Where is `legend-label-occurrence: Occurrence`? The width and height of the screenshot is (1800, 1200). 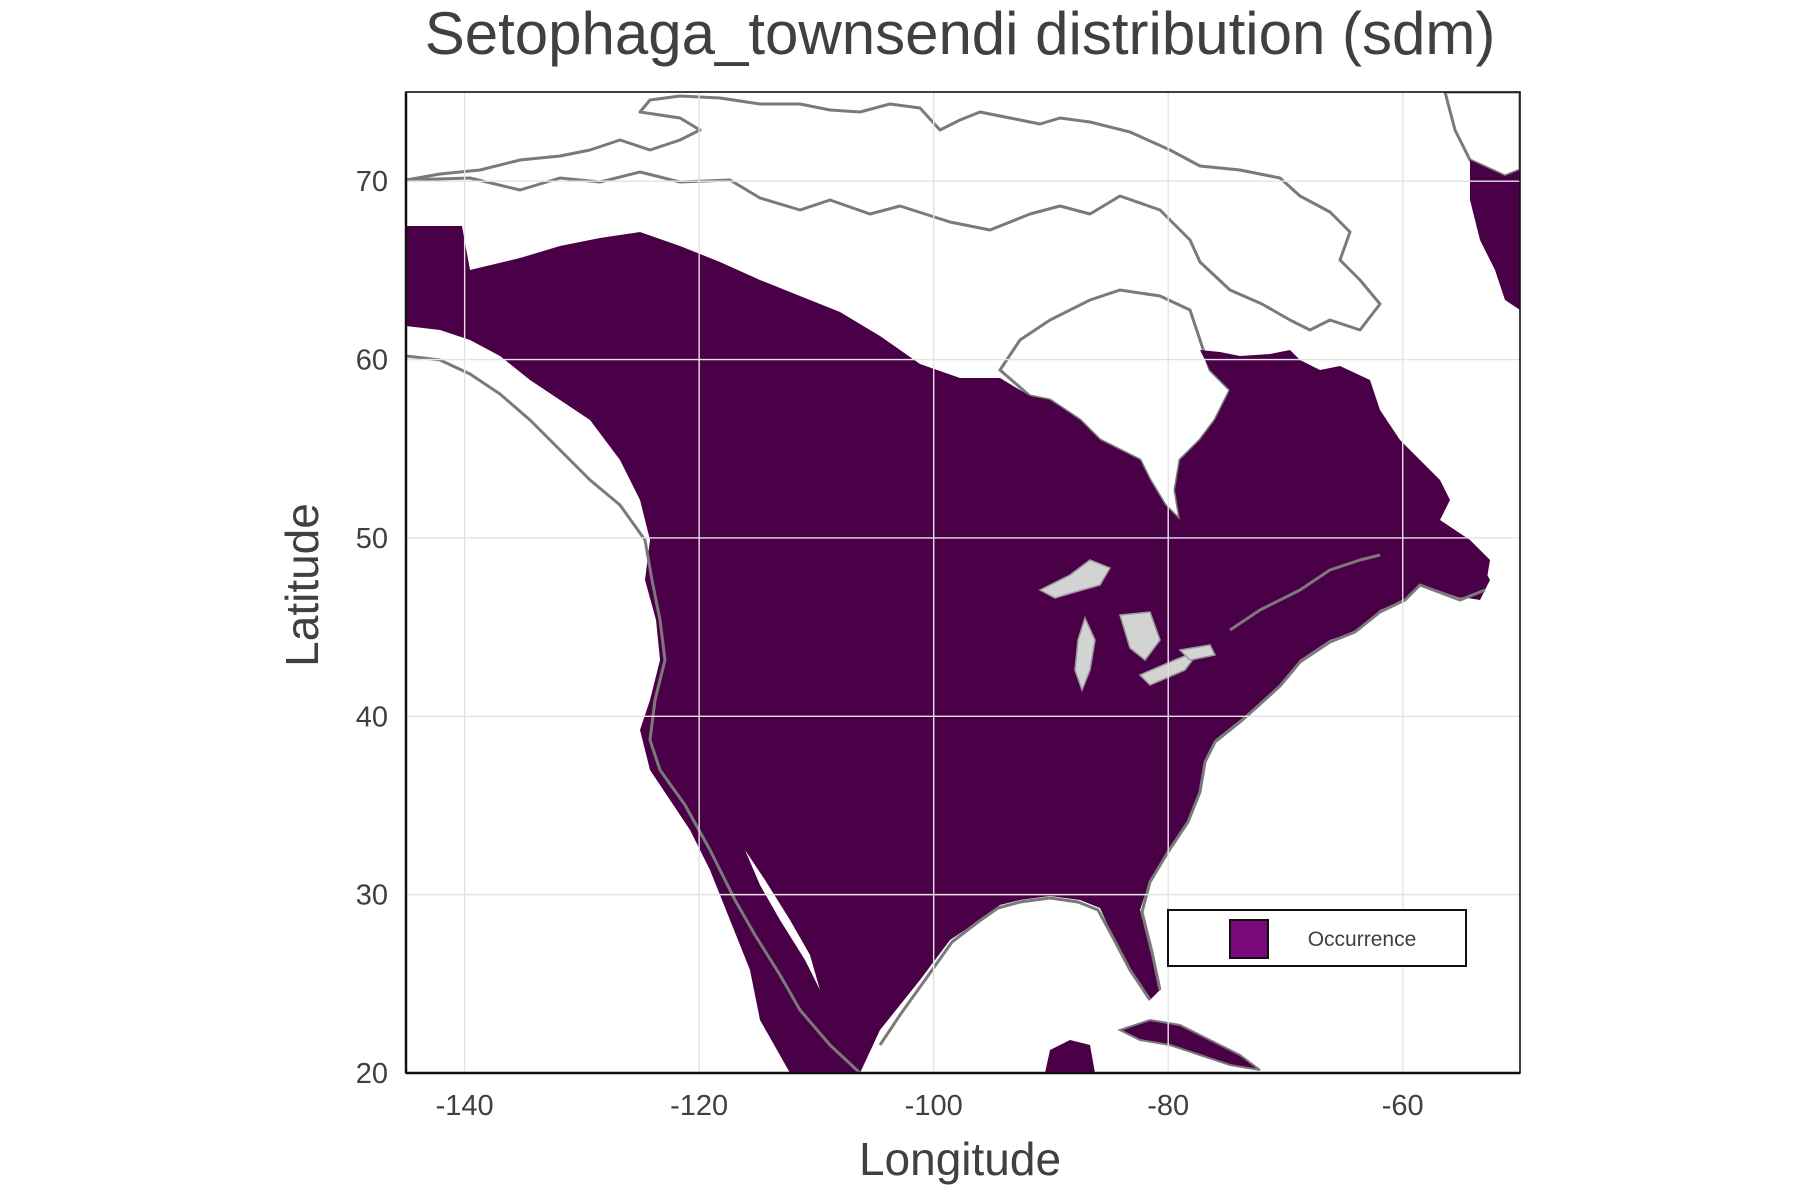 legend-label-occurrence: Occurrence is located at coordinates (1362, 939).